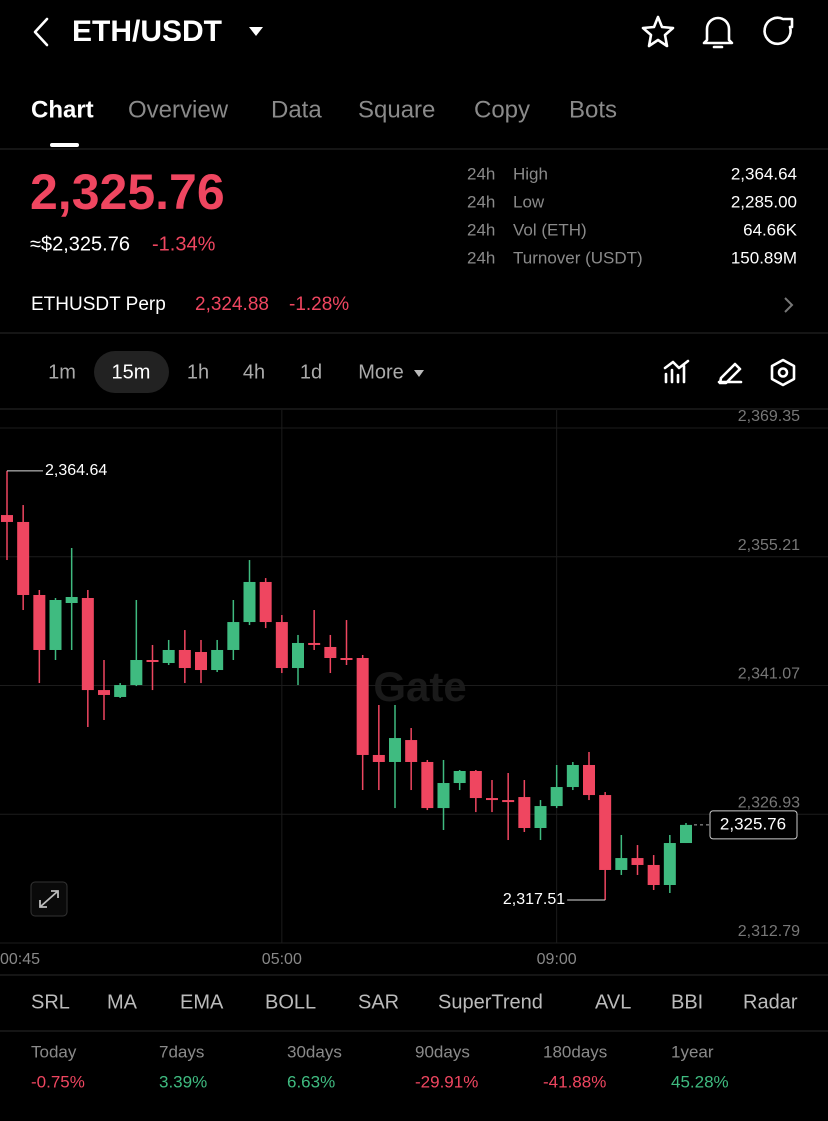 This screenshot has width=828, height=1121. I want to click on interval: 15m, so click(131, 372).